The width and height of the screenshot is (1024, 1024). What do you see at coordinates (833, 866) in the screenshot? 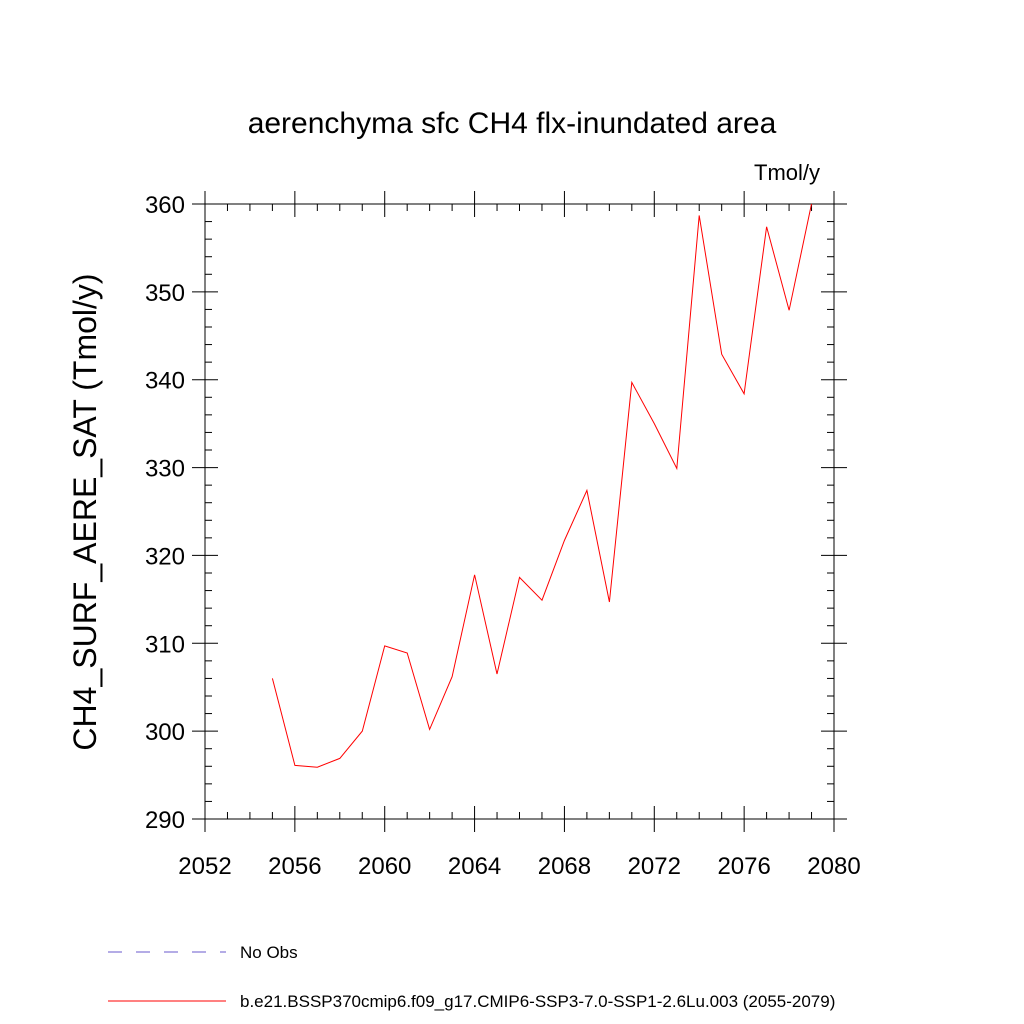
I see `x-tick-label: 2080` at bounding box center [833, 866].